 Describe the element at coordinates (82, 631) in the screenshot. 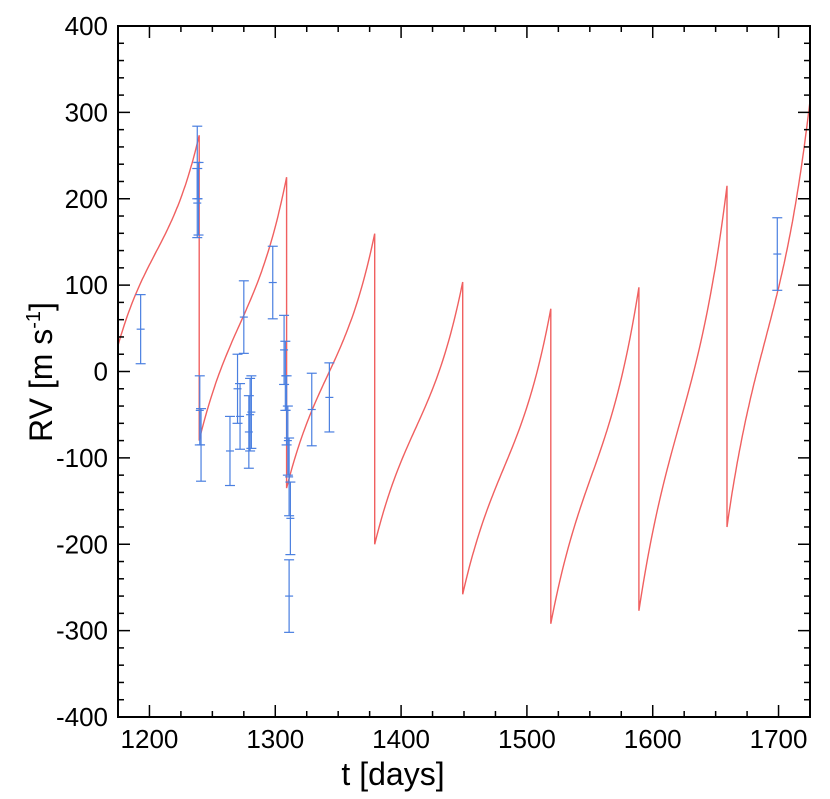

I see `y-tick-label: -300` at that location.